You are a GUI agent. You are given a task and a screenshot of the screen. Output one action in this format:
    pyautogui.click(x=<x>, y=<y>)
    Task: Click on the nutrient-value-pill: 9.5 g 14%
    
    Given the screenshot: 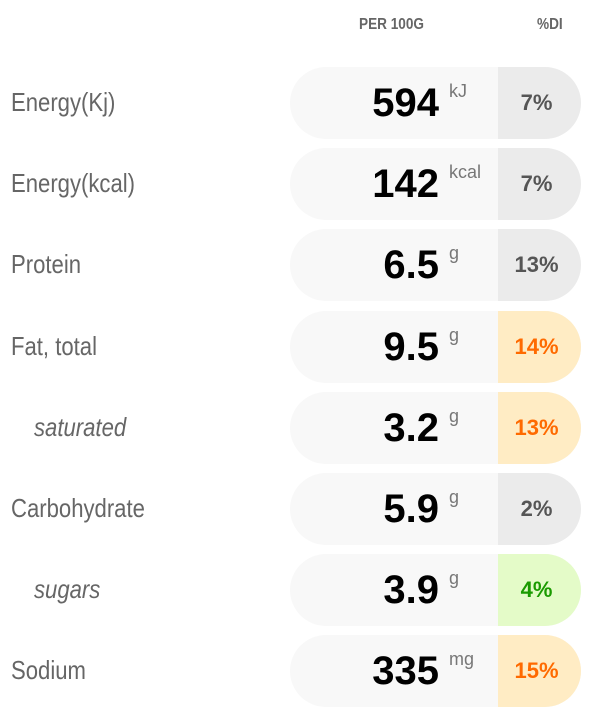 What is the action you would take?
    pyautogui.click(x=435, y=346)
    